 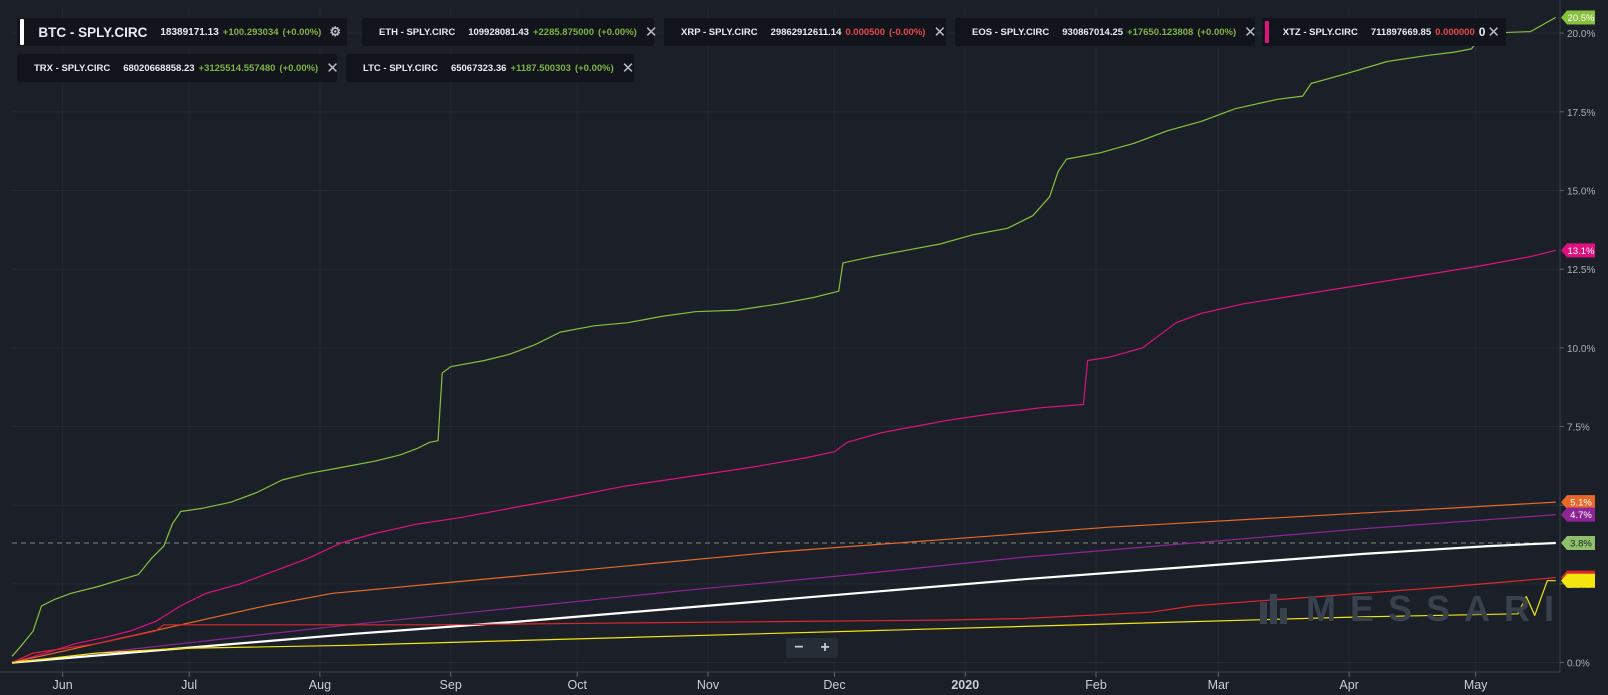 I want to click on end-tag-btc: 3.8%, so click(x=1578, y=542).